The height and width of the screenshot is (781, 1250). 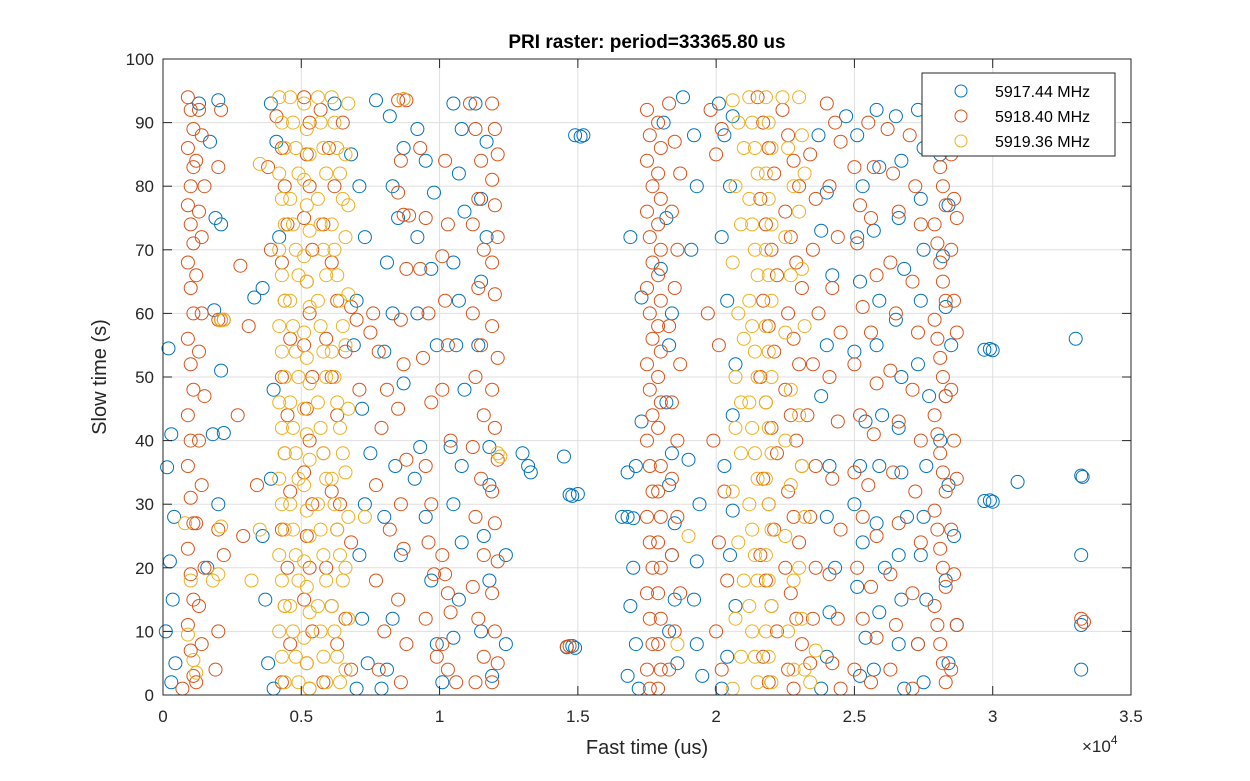 I want to click on y-tick-label: 40, so click(x=144, y=441).